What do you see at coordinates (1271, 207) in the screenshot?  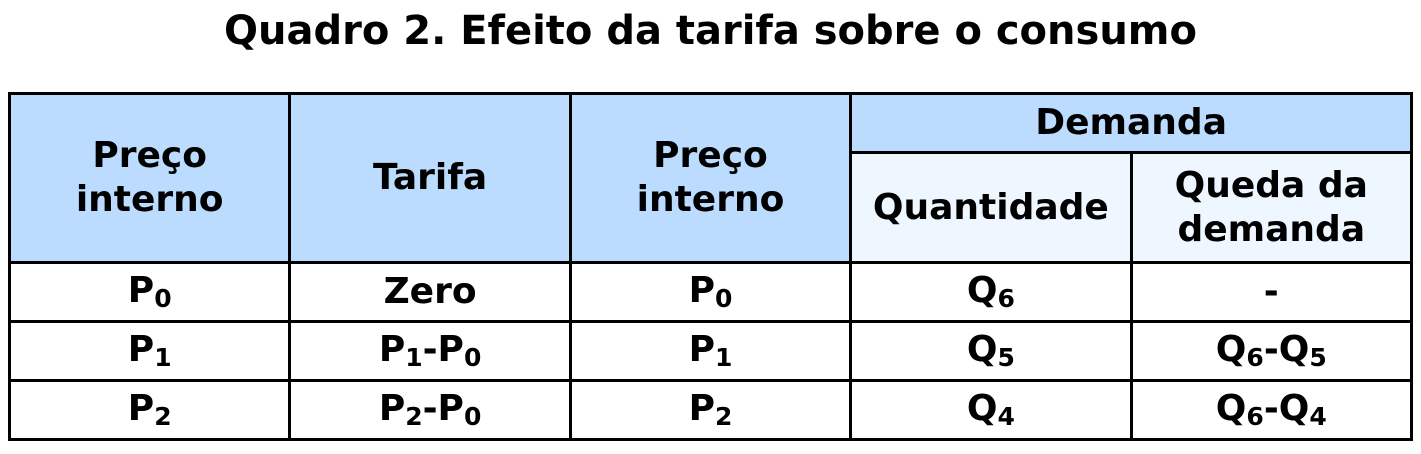 I see `header-queda-demanda: Queda da demanda` at bounding box center [1271, 207].